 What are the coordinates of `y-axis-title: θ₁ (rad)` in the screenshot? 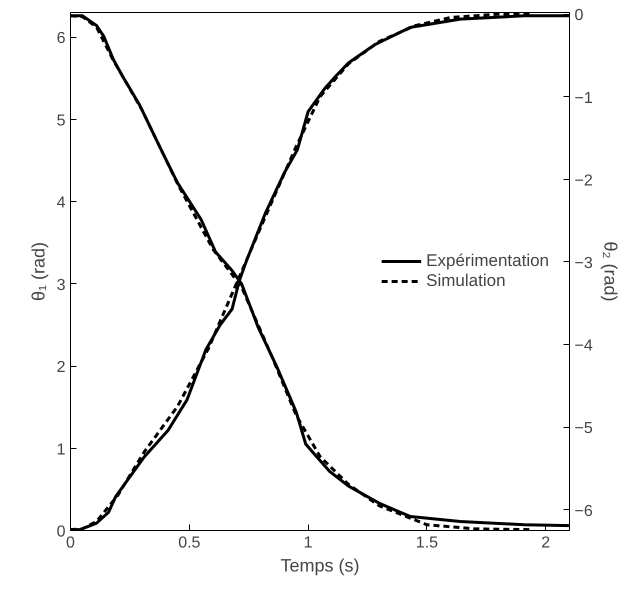 It's located at (38, 272).